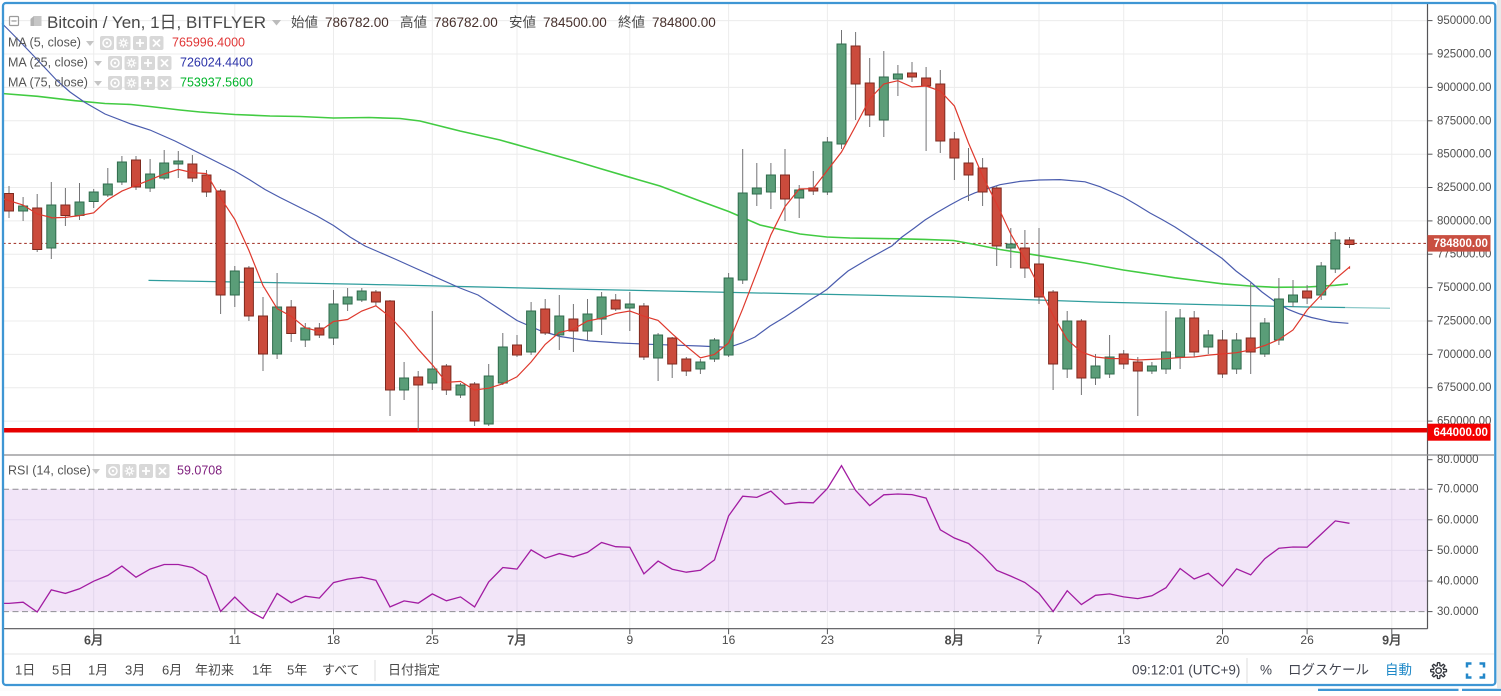 This screenshot has height=696, width=1501. I want to click on svg-text: 1日, so click(25, 669).